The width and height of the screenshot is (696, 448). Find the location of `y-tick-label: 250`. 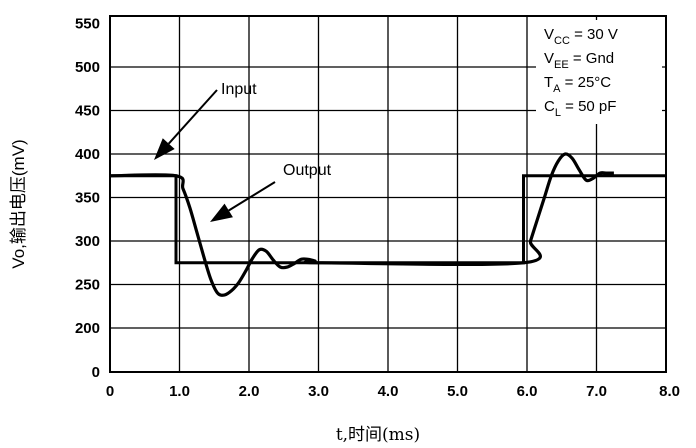

y-tick-label: 250 is located at coordinates (87, 285).